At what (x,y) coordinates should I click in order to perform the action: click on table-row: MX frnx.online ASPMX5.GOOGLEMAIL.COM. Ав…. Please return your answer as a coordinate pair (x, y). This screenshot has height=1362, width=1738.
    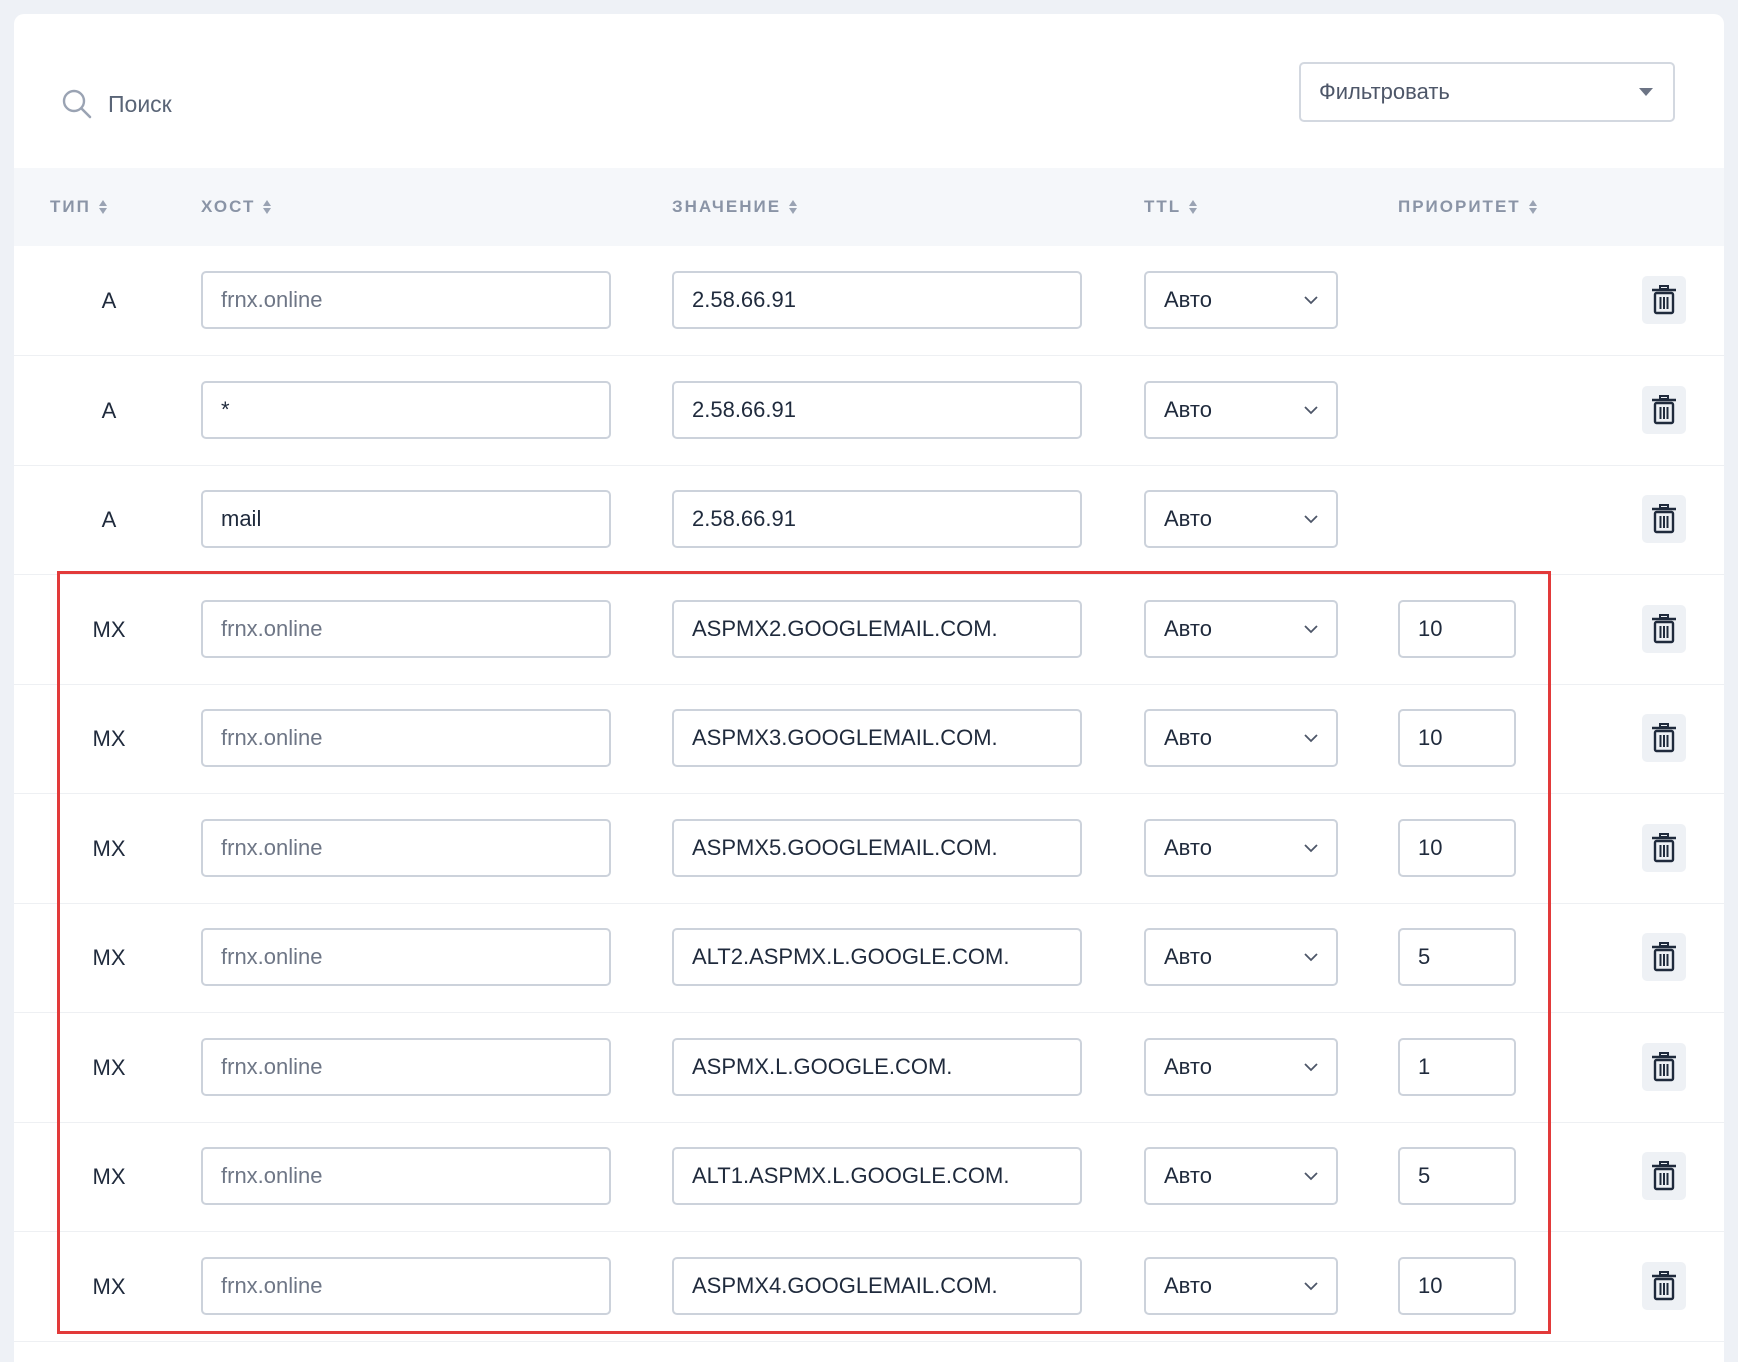
    Looking at the image, I should click on (869, 849).